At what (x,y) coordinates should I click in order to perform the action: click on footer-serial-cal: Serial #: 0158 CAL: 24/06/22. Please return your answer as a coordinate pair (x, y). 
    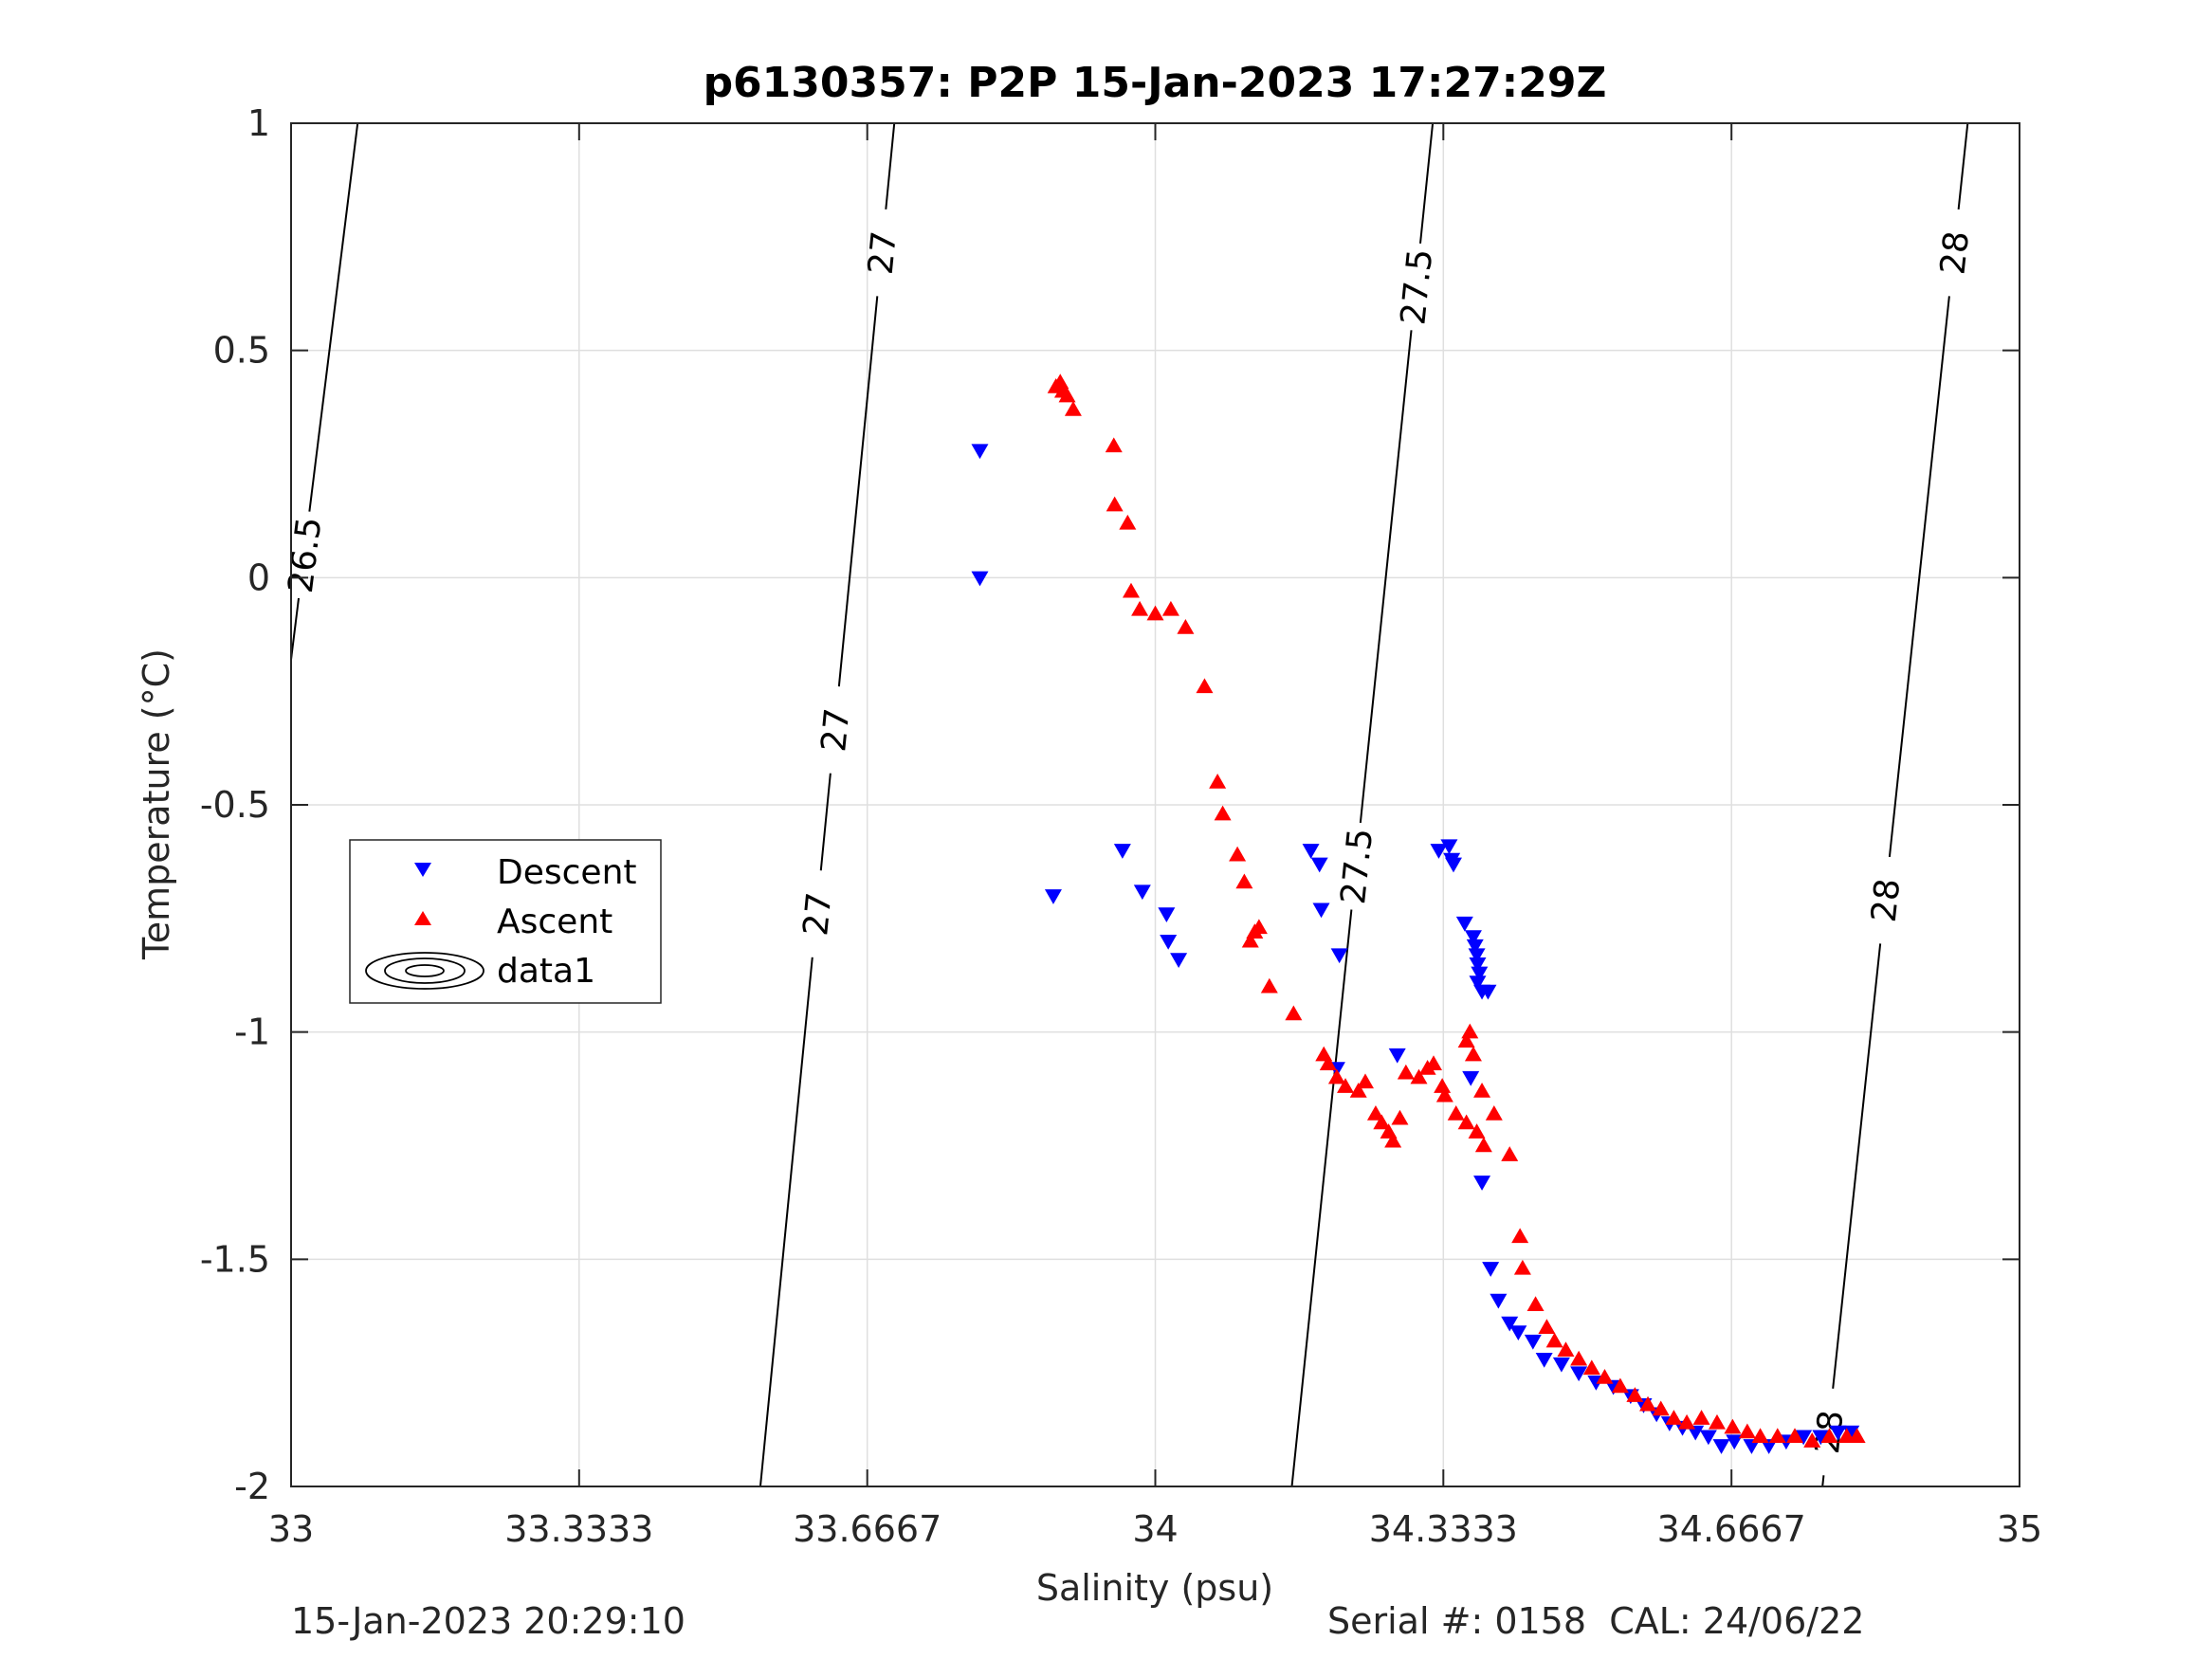
    Looking at the image, I should click on (1596, 1621).